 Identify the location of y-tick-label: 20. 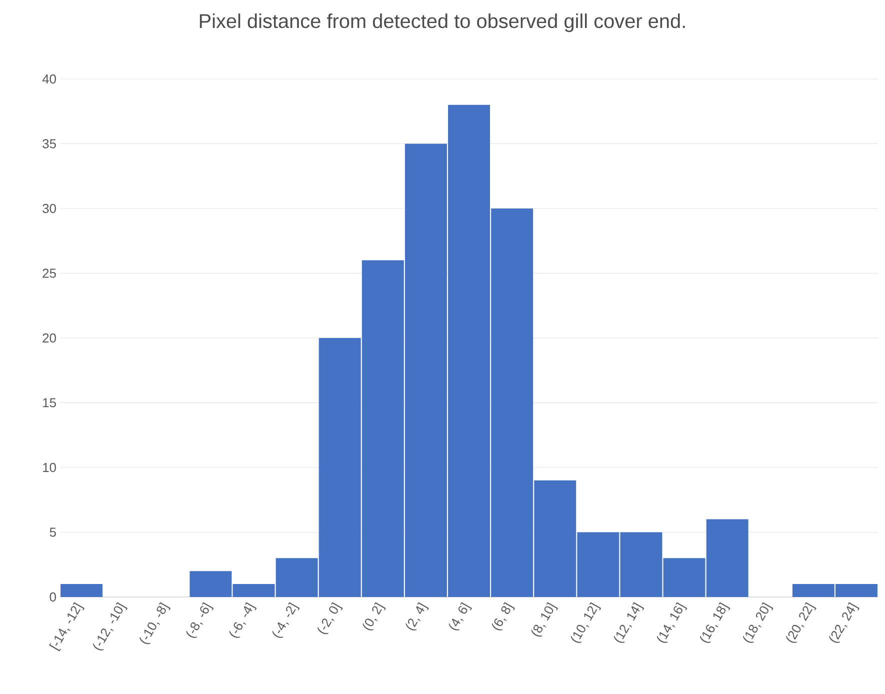
(49, 338).